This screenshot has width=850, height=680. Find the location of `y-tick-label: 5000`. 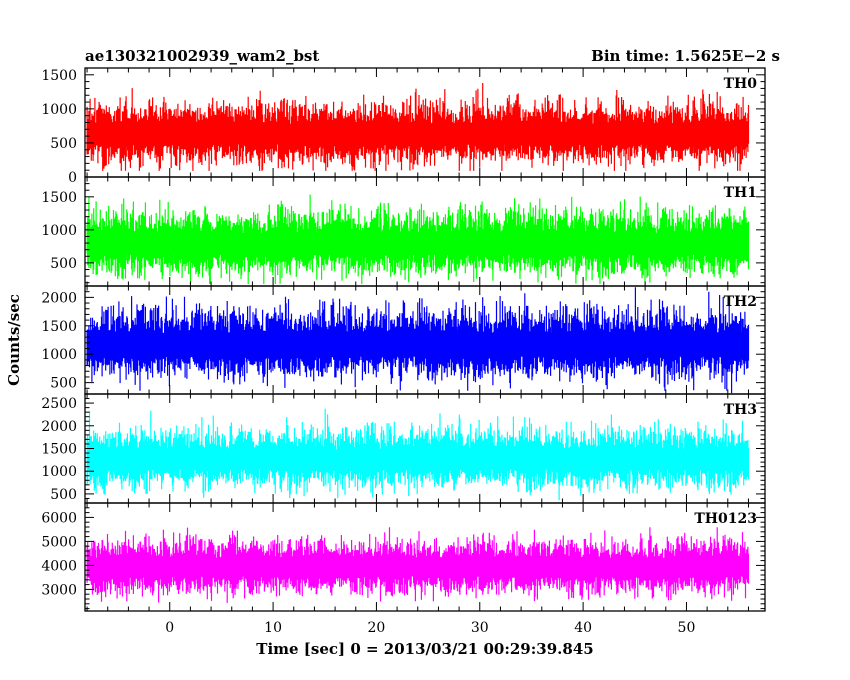

y-tick-label: 5000 is located at coordinates (59, 542).